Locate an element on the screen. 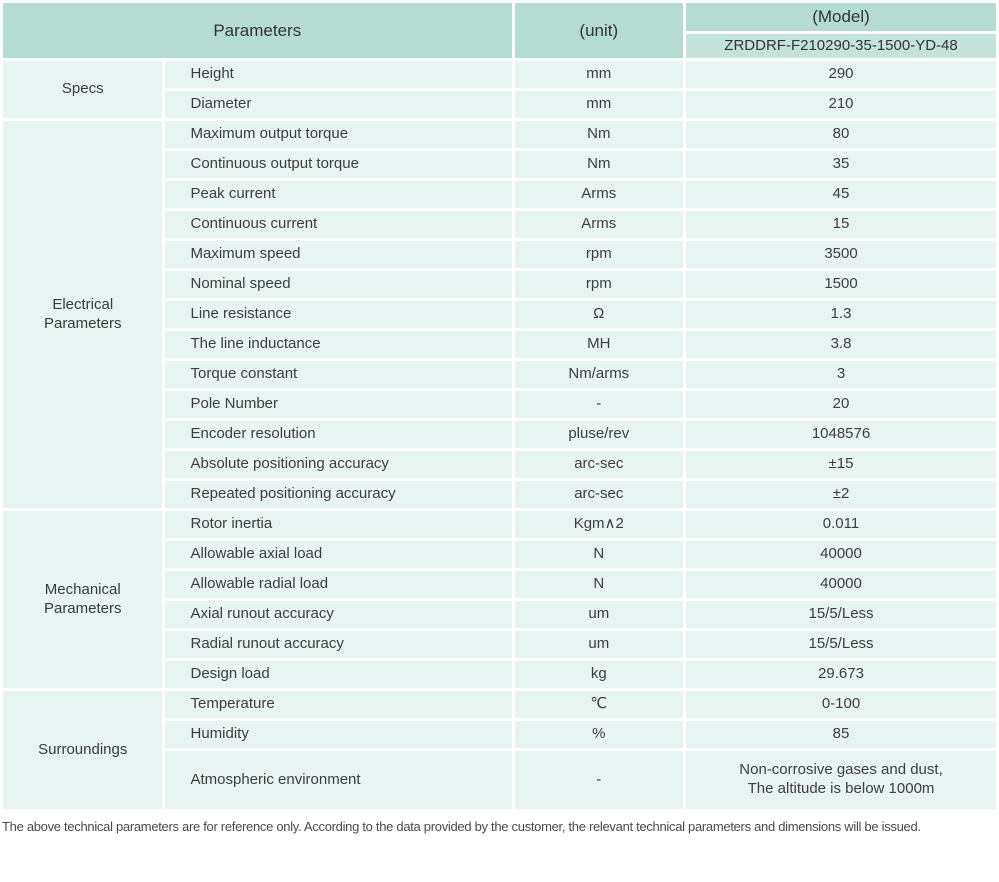  value-cell: 210 is located at coordinates (841, 104).